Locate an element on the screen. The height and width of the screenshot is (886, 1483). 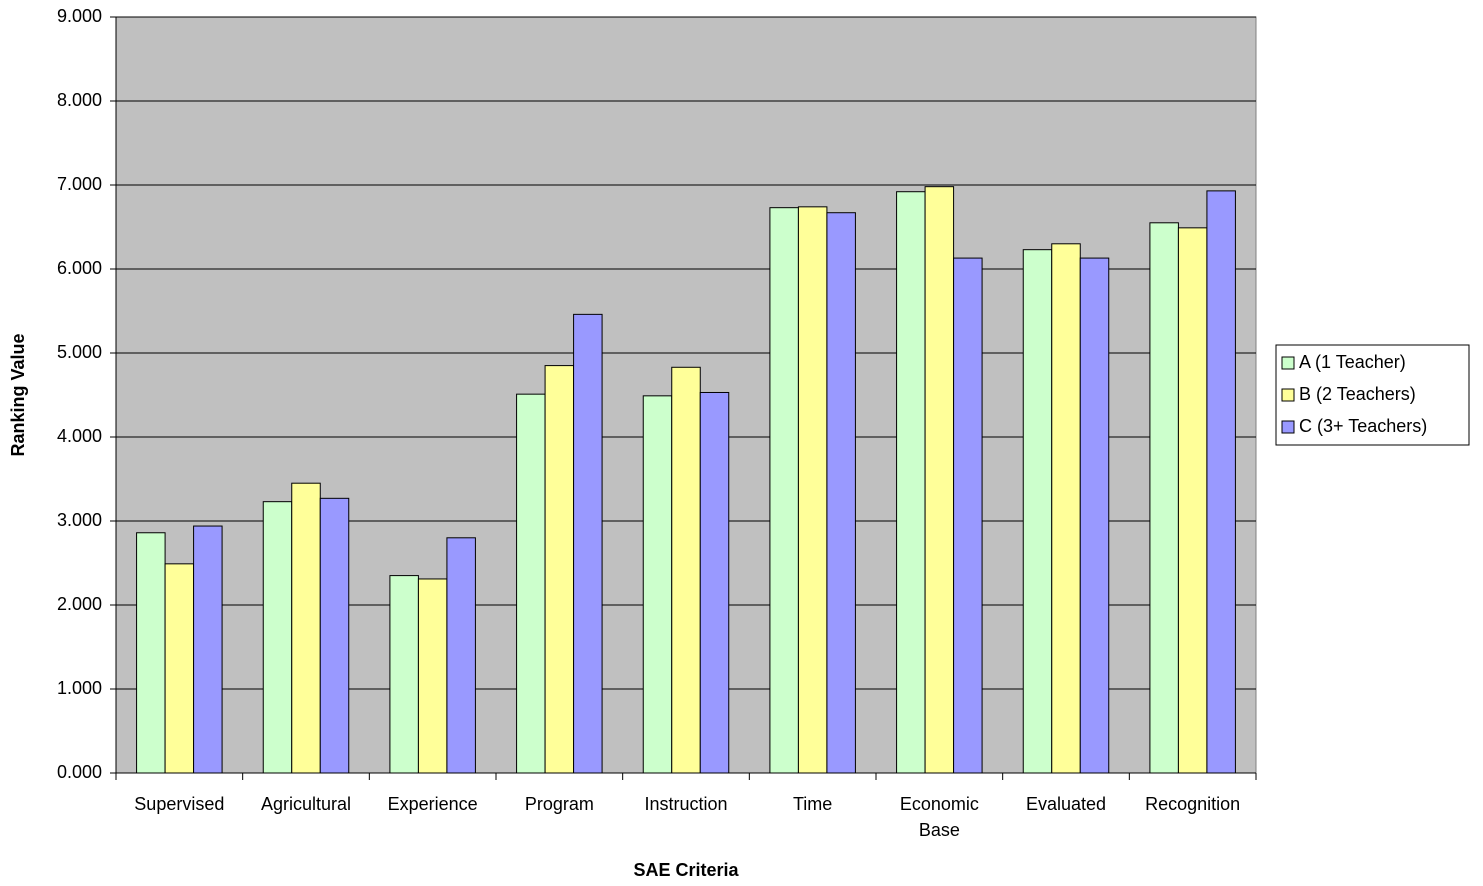
x-tick-label: Evaluated is located at coordinates (1066, 804).